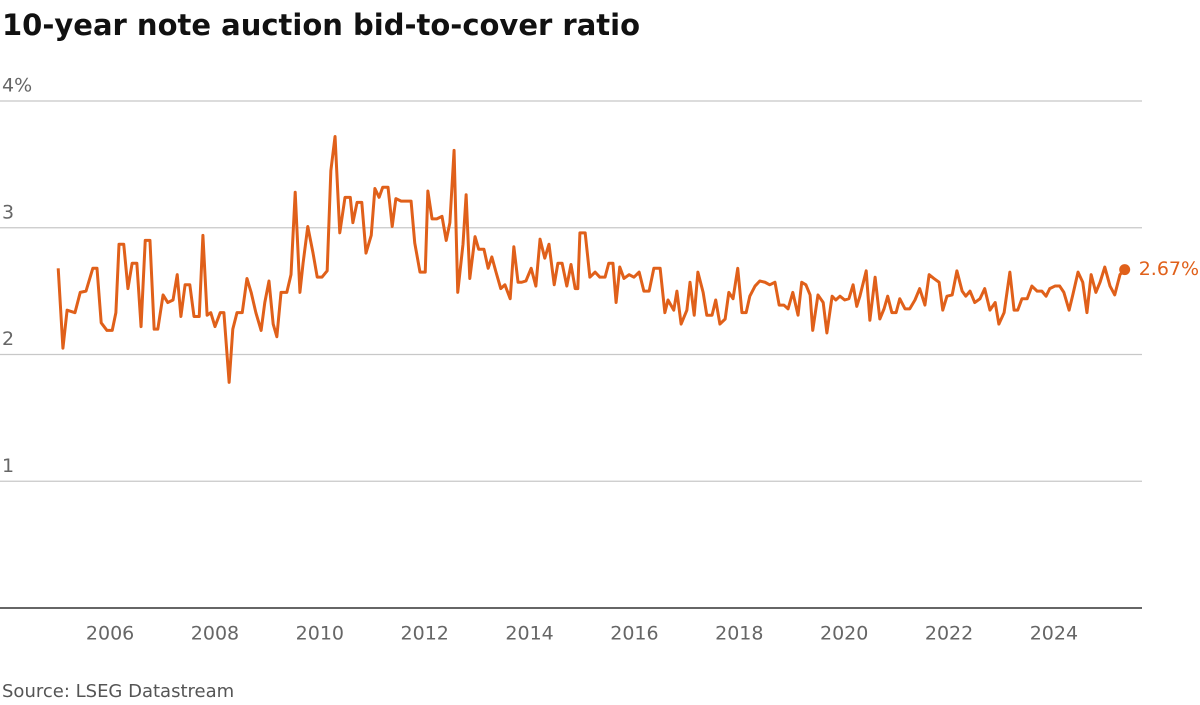 The width and height of the screenshot is (1200, 705). Describe the element at coordinates (634, 634) in the screenshot. I see `x-tick-label: 2016` at that location.